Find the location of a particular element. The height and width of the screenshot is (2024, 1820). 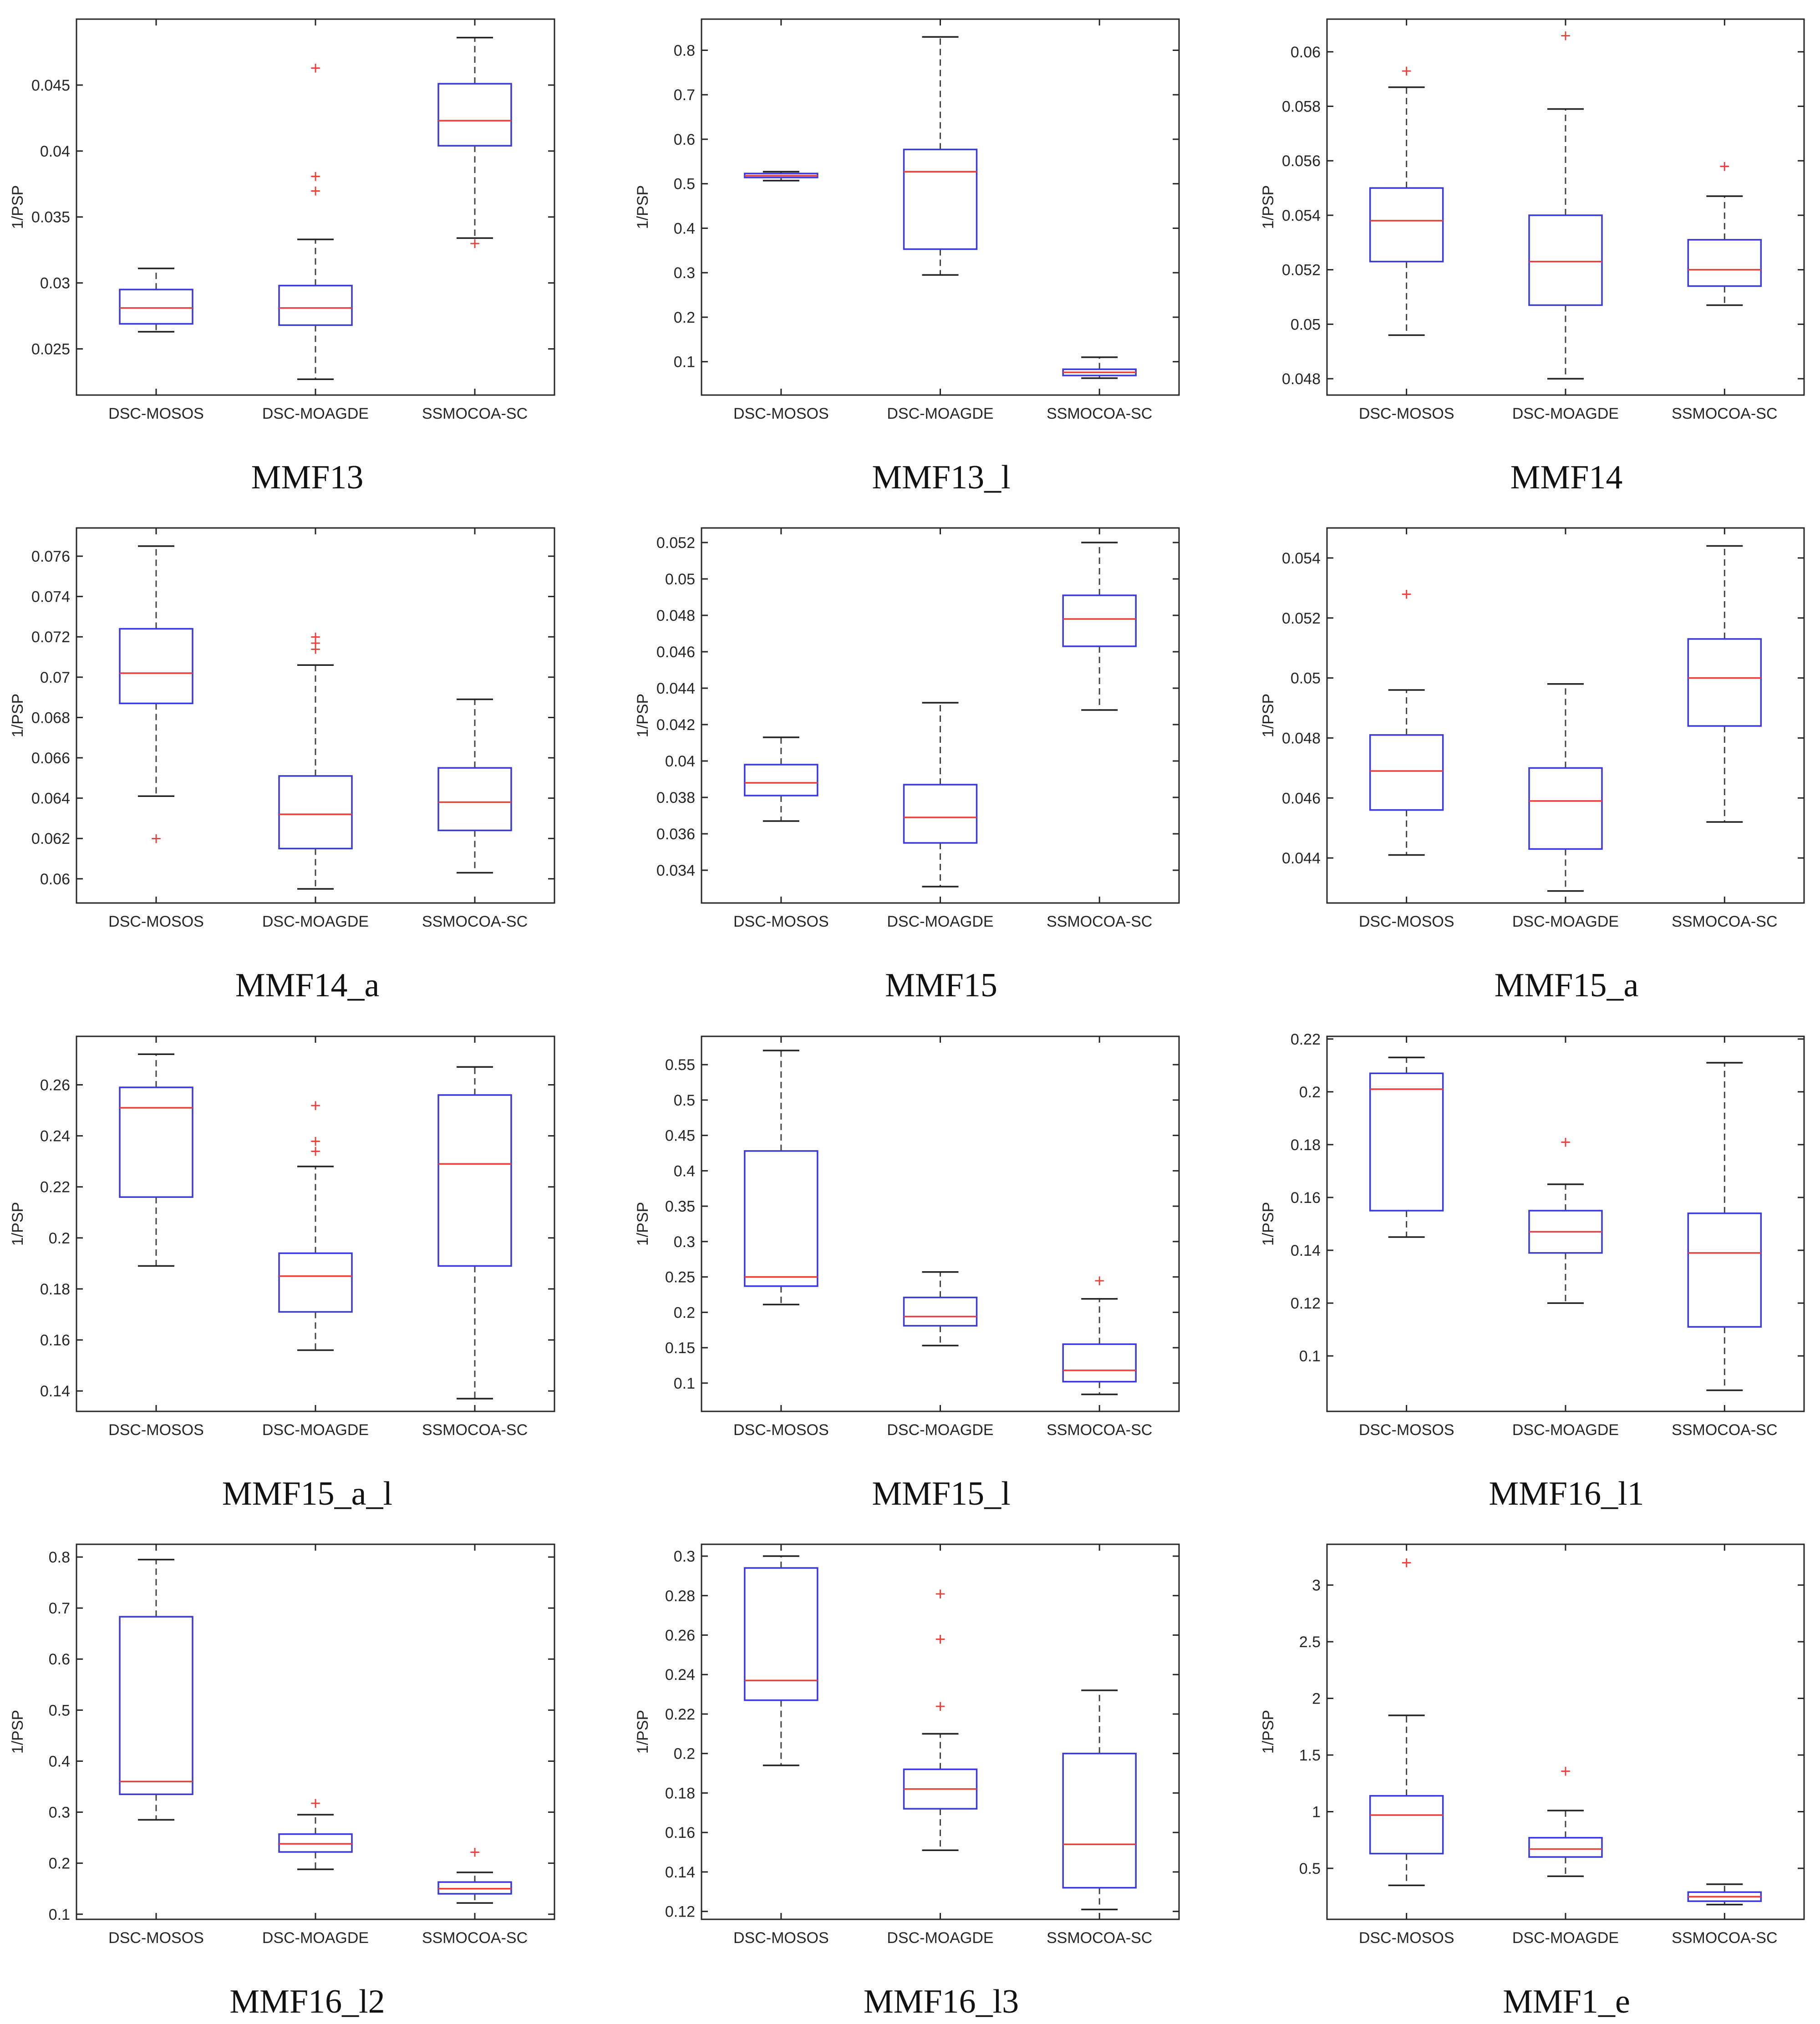

chart-caption: MMF14 is located at coordinates (1567, 478).